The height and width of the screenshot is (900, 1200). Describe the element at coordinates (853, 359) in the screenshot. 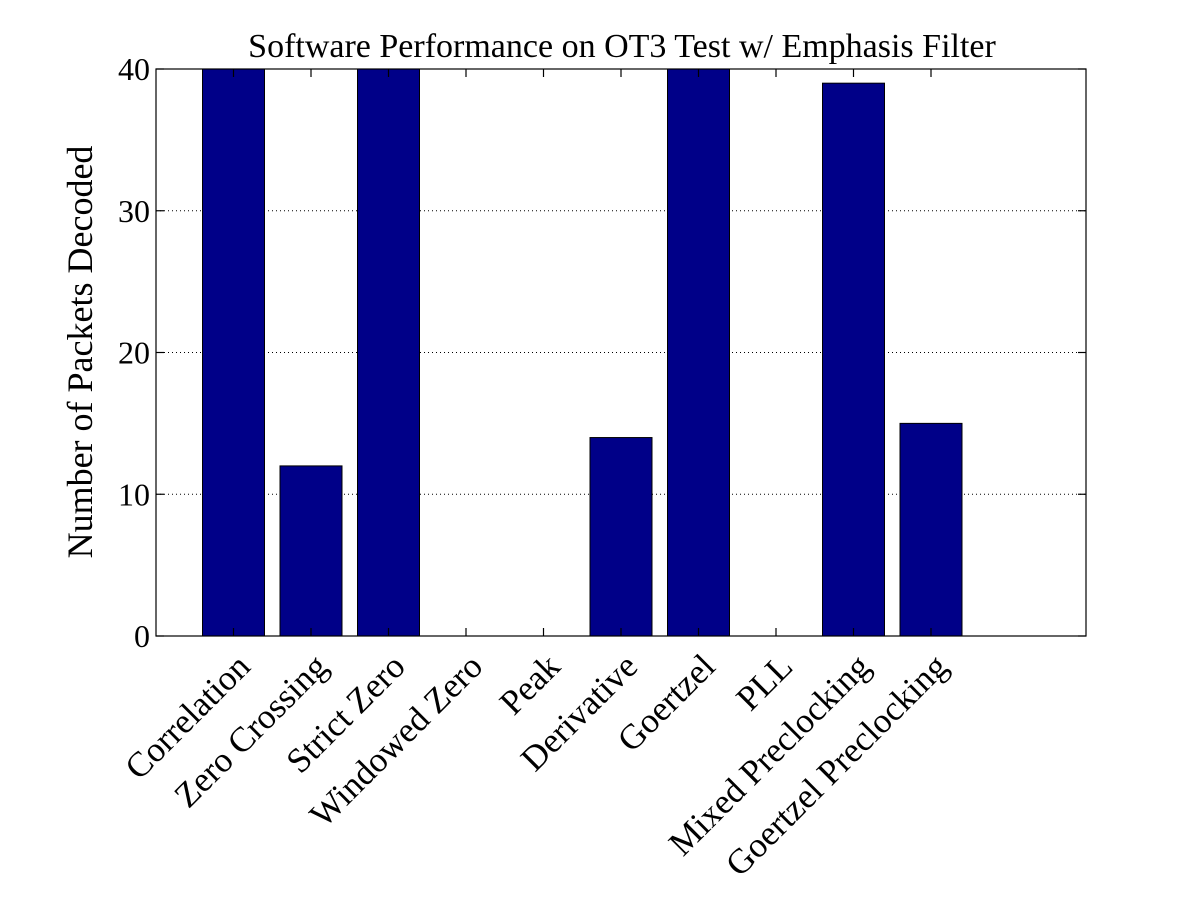

I see `bar-mixed-preclocking` at that location.